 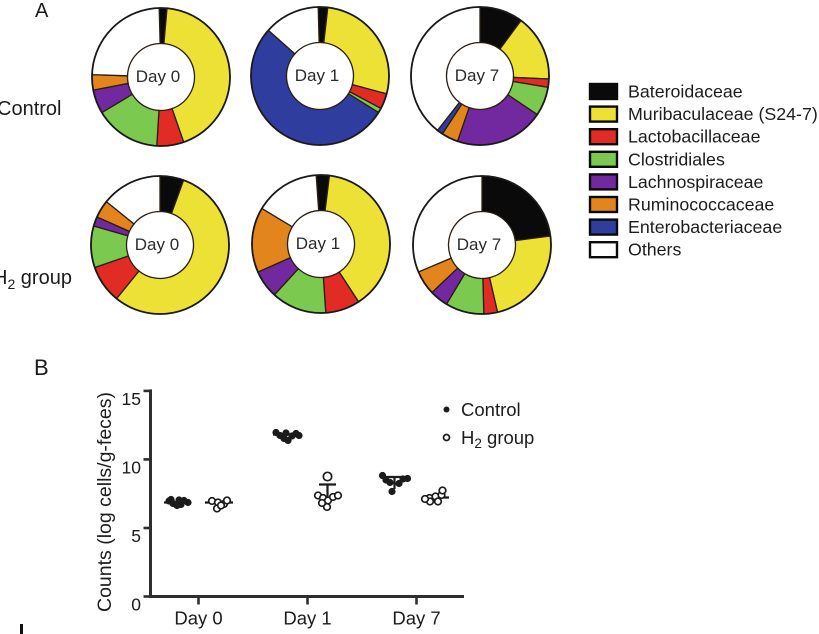 What do you see at coordinates (131, 399) in the screenshot?
I see `svg-text: 15` at bounding box center [131, 399].